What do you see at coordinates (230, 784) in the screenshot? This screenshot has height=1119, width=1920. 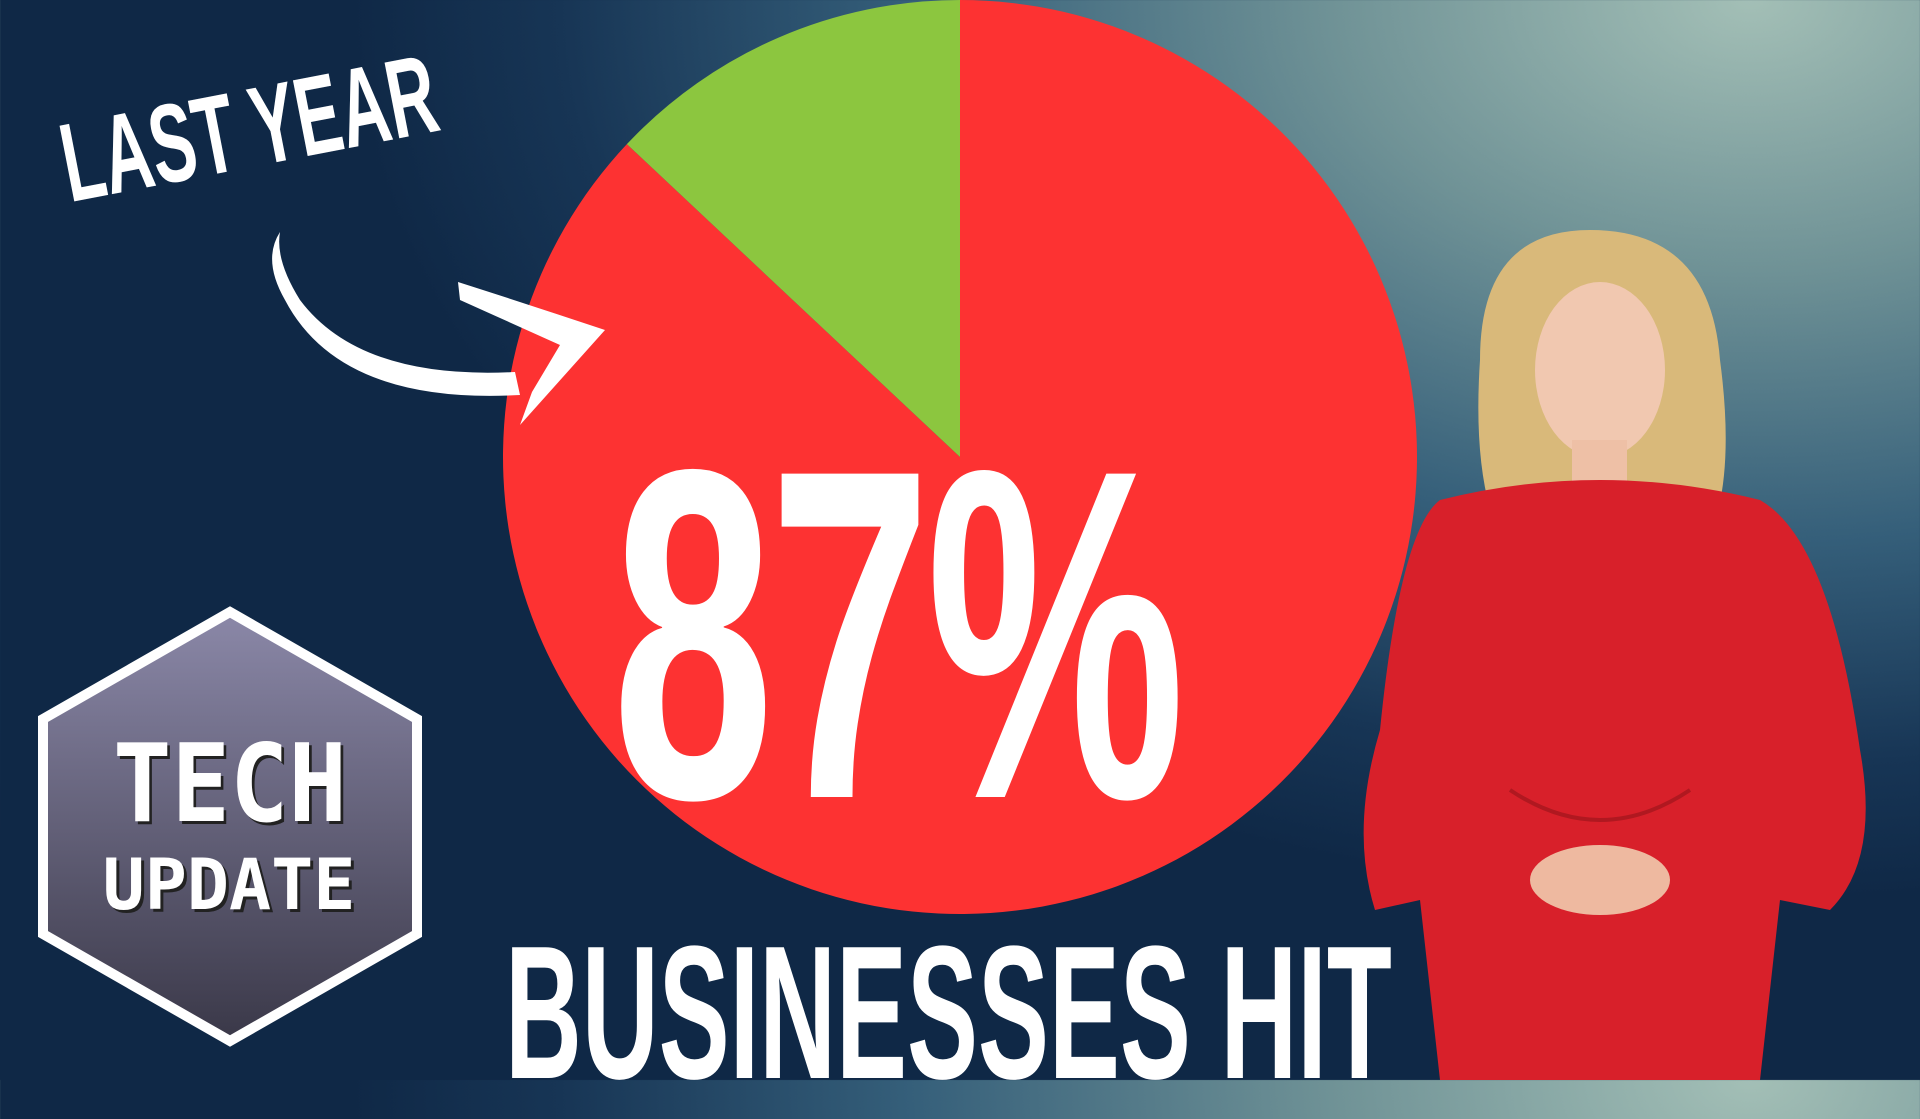 I see `badge-line1: TECH` at bounding box center [230, 784].